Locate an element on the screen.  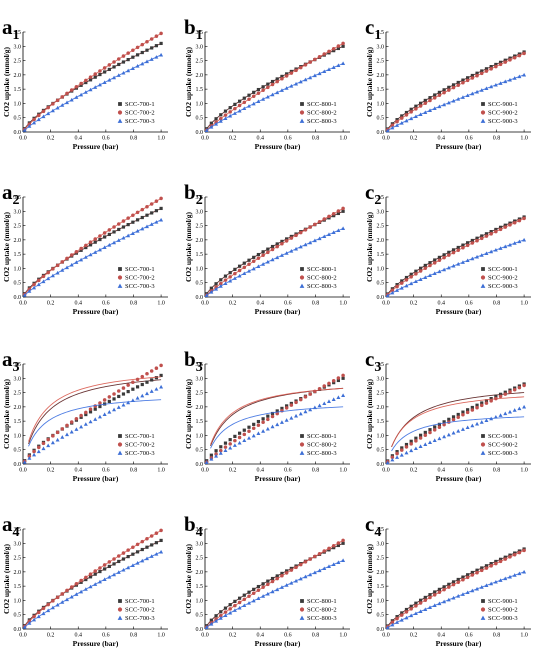
legend-item: SCC-800-1 is located at coordinates (318, 436).